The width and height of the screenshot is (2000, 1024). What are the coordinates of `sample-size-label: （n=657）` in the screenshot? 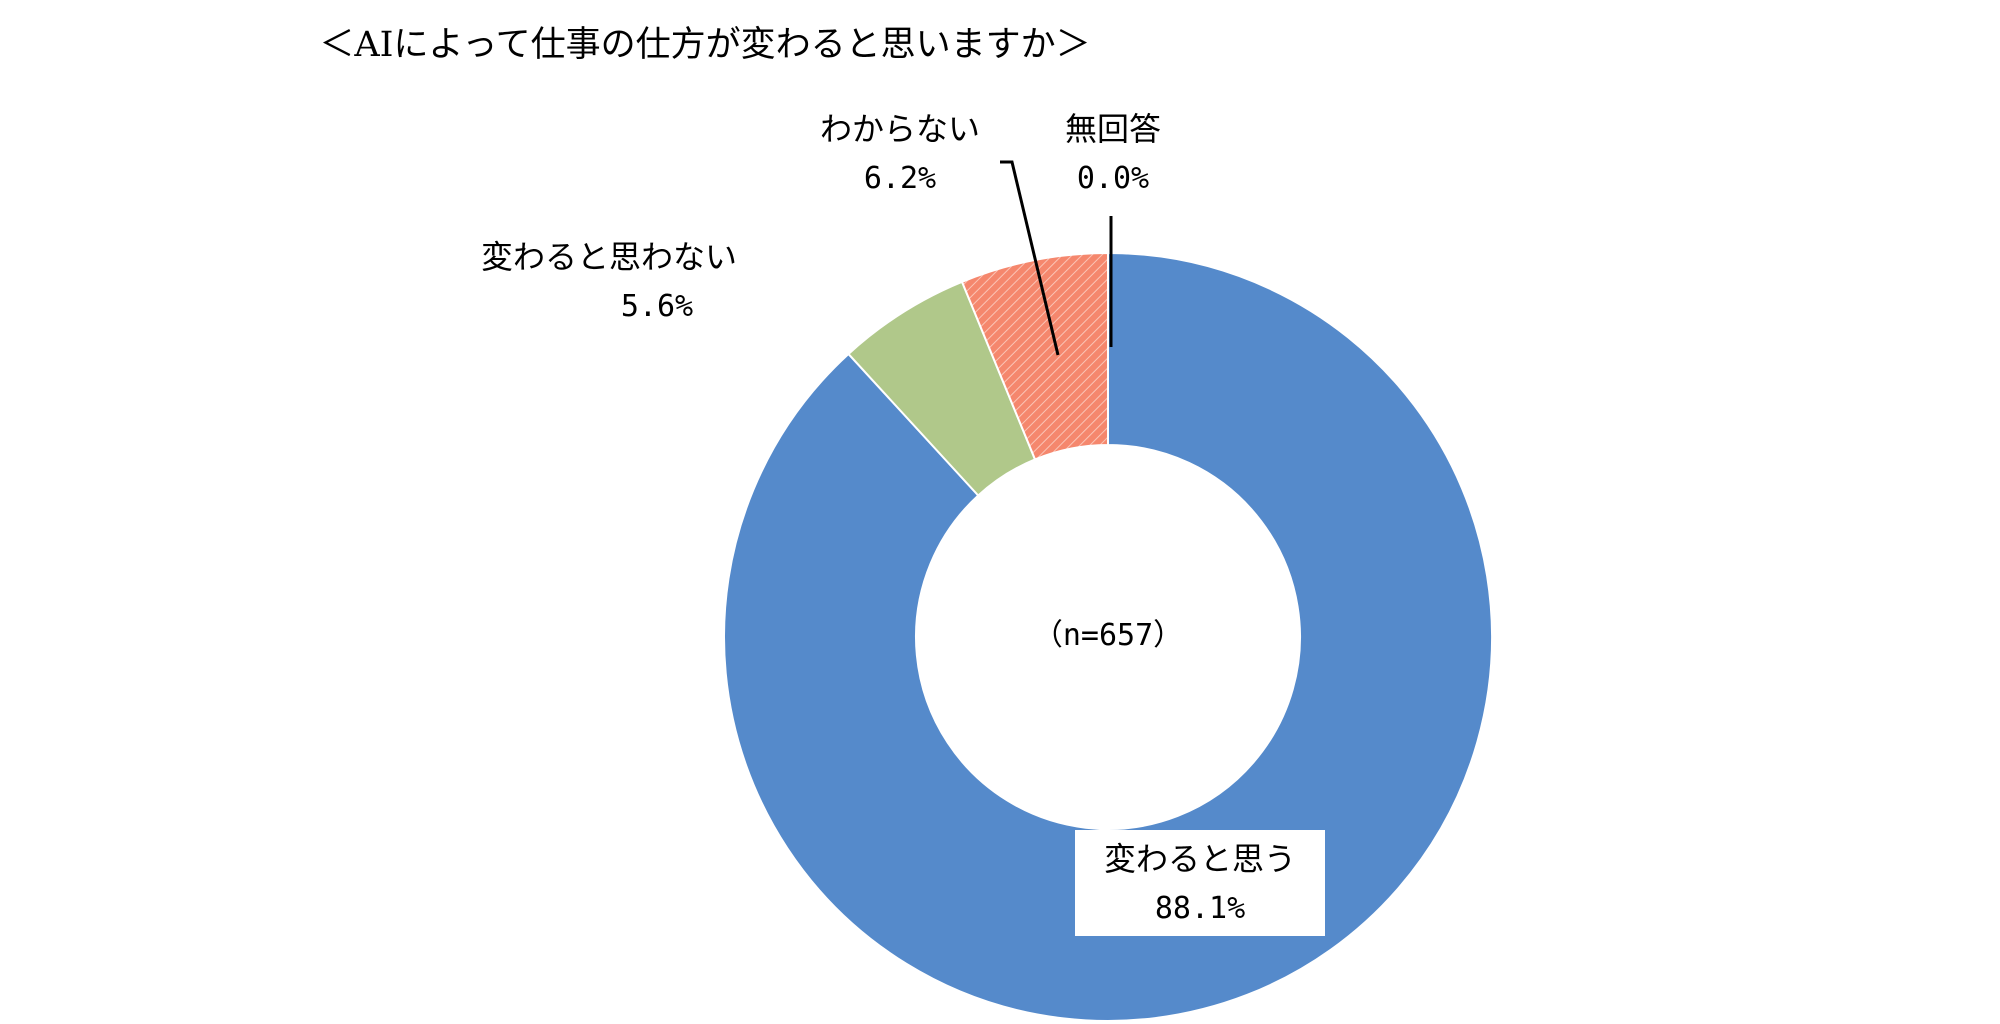 It's located at (1108, 635).